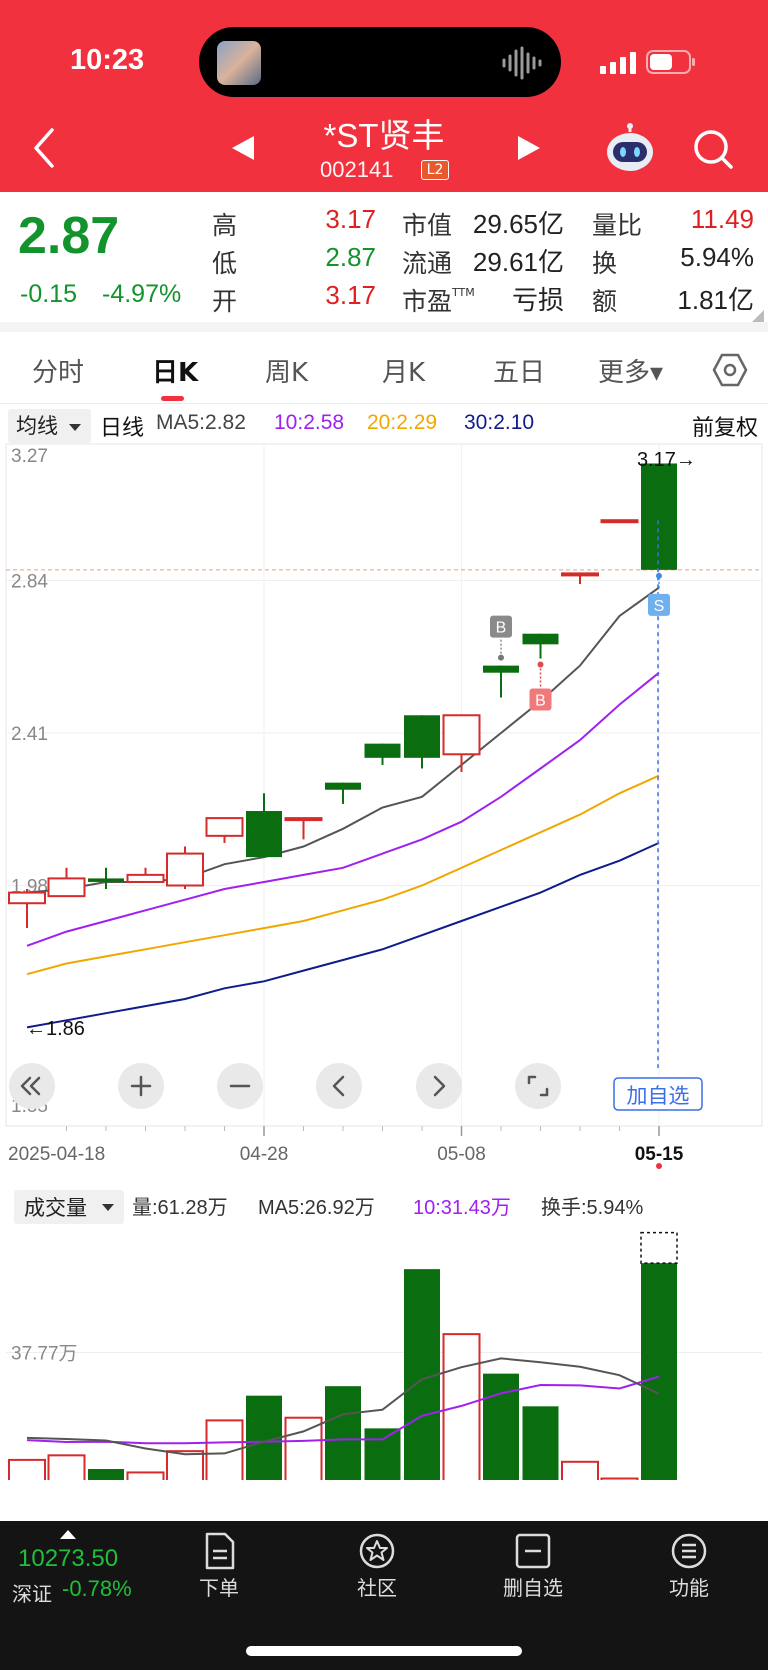  I want to click on volume-bars: 37.77万, so click(384, 1355).